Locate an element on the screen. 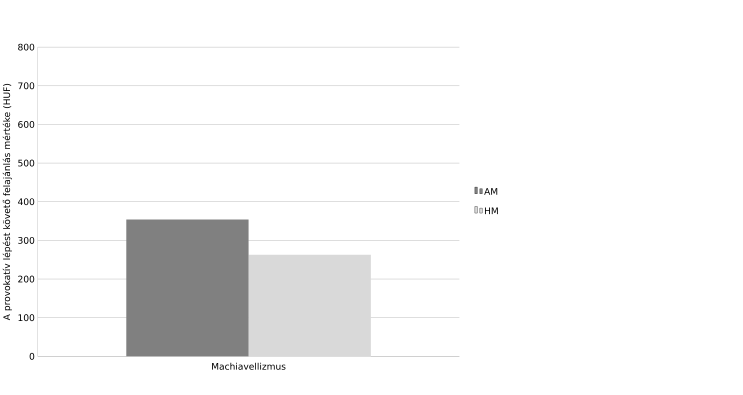 Image resolution: width=743 pixels, height=395 pixels. y-tick-label: 700 is located at coordinates (26, 86).